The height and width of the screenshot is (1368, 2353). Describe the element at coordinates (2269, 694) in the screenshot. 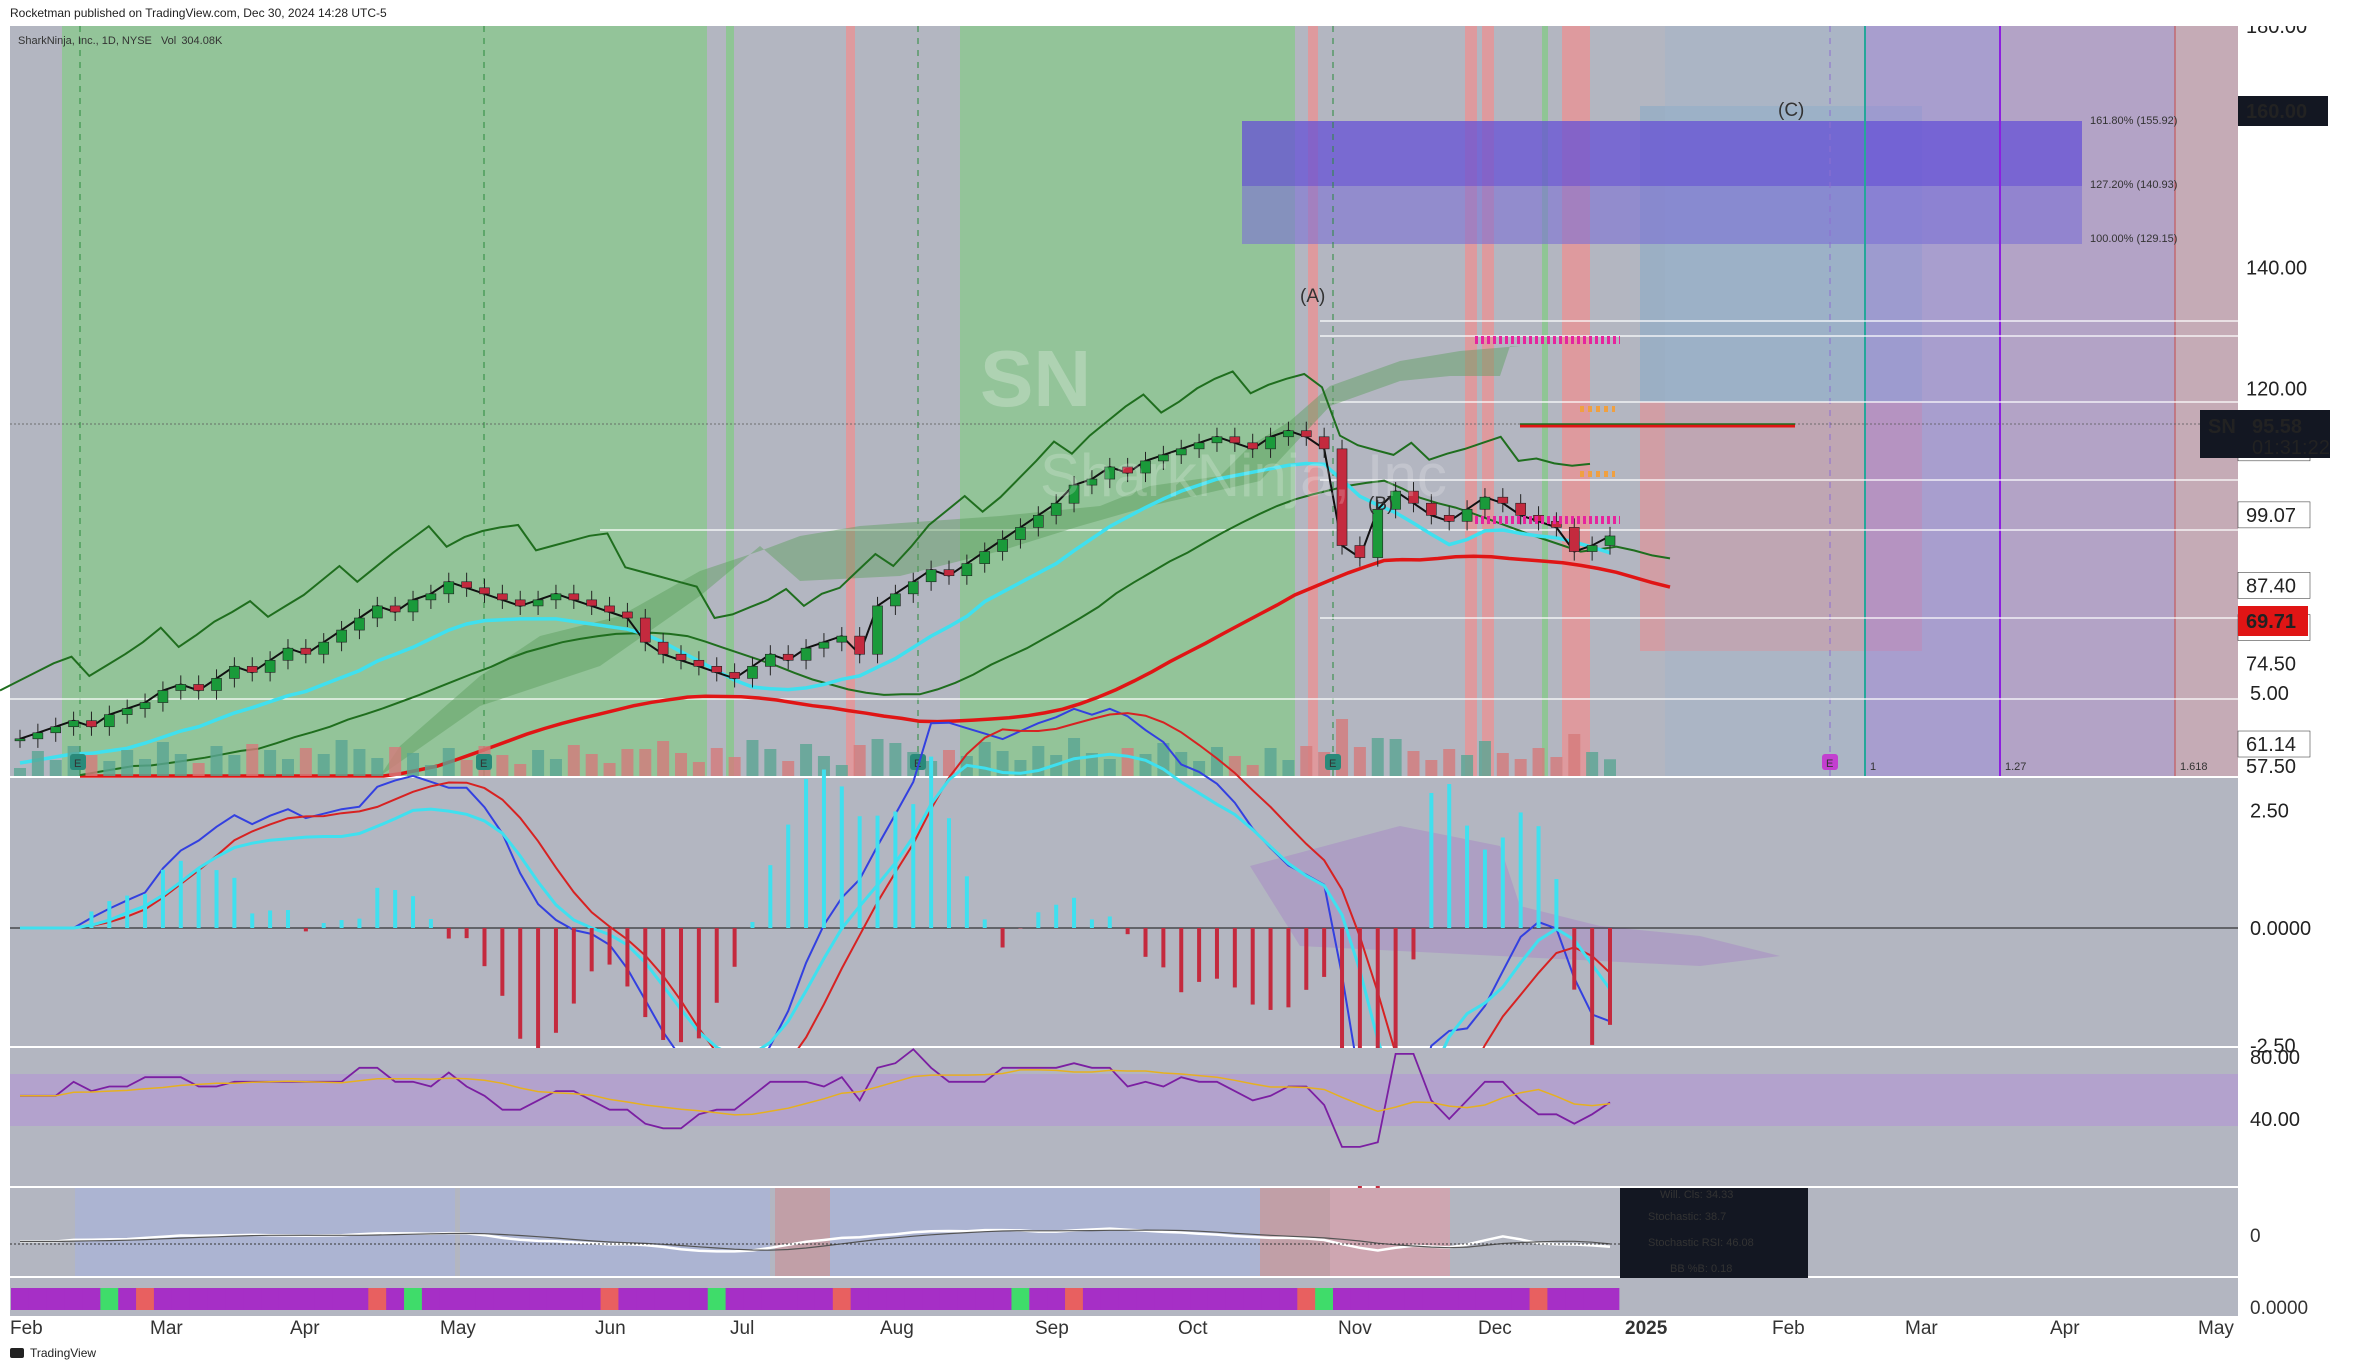

I see `macd-tick-label: 5.00` at that location.